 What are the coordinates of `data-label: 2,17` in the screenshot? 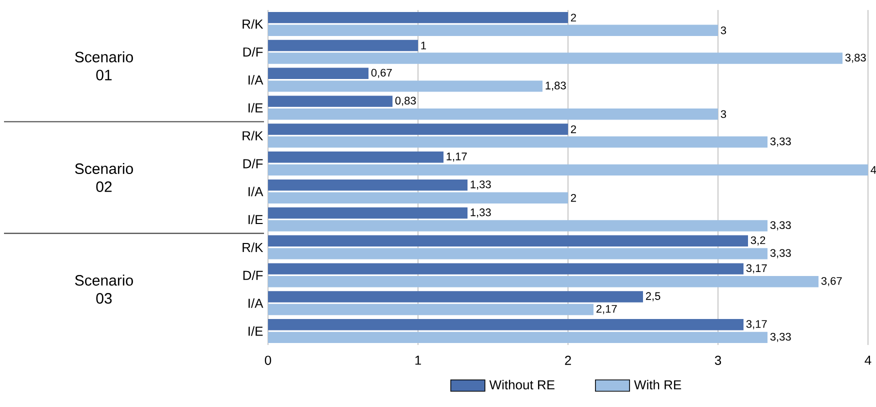 It's located at (606, 309).